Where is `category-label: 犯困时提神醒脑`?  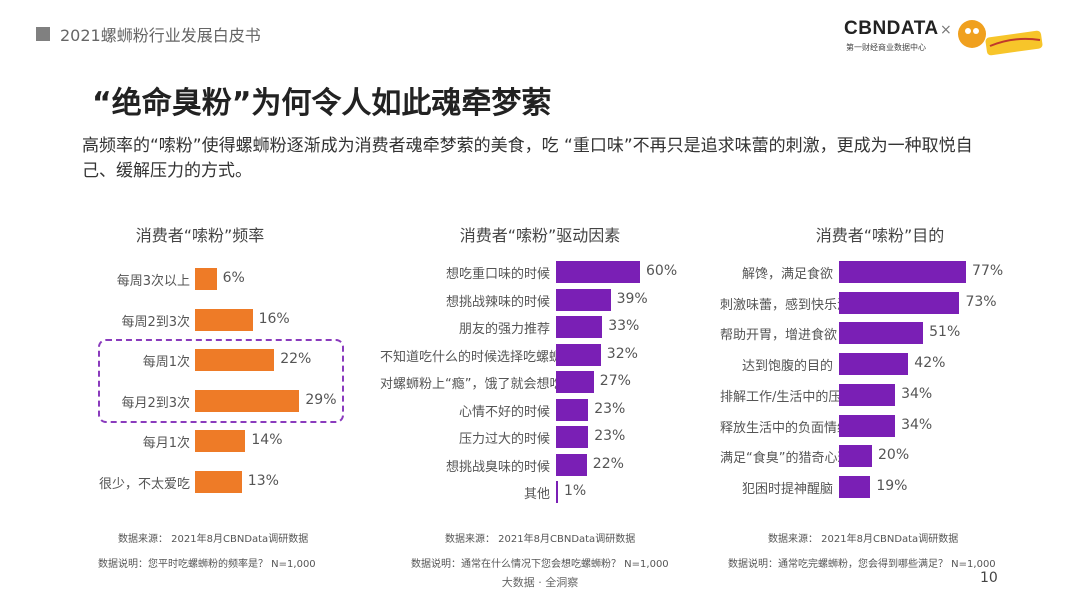 category-label: 犯困时提神醒脑 is located at coordinates (787, 489).